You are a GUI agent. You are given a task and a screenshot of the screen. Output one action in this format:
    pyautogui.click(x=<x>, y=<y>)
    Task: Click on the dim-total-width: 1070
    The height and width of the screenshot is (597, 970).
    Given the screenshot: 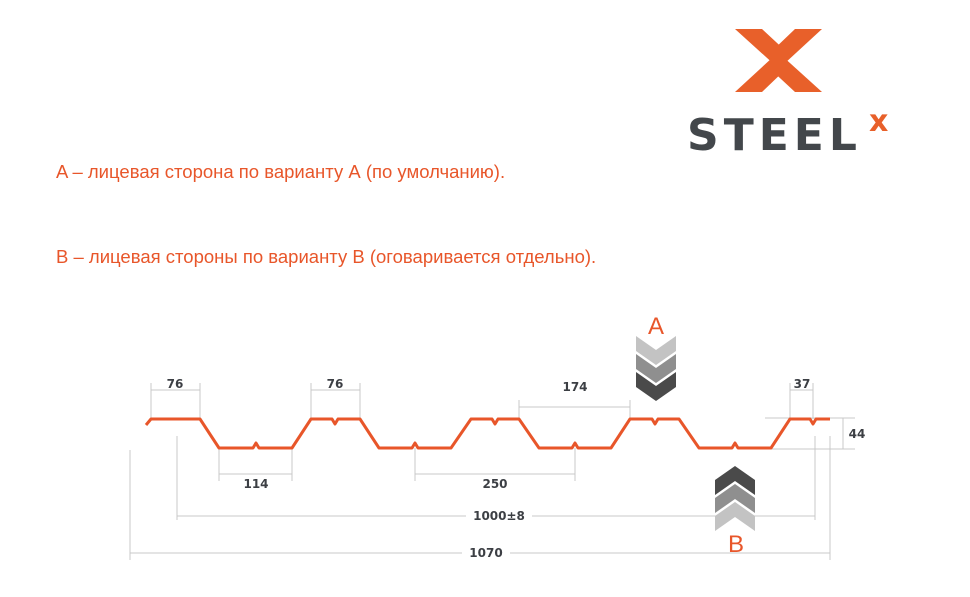 What is the action you would take?
    pyautogui.click(x=485, y=553)
    